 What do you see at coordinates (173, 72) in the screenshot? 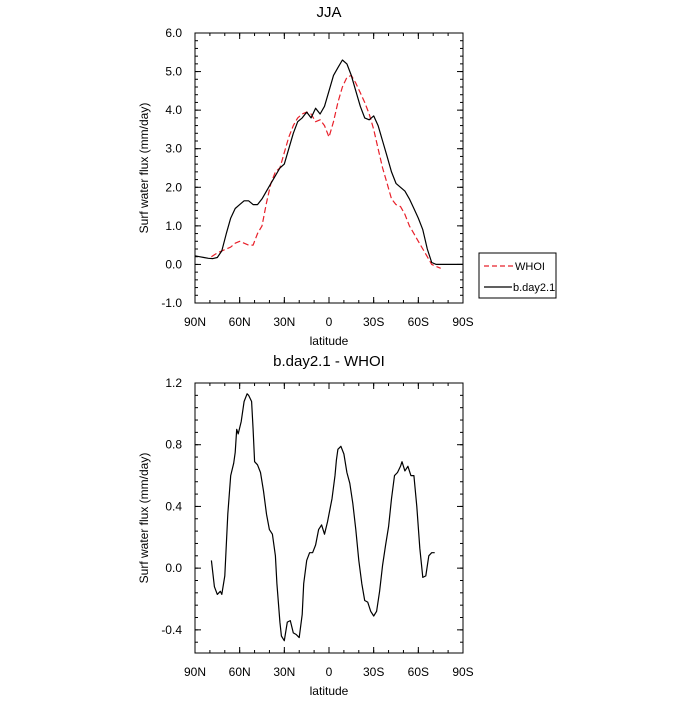
I see `y-tick-label: 5.0` at bounding box center [173, 72].